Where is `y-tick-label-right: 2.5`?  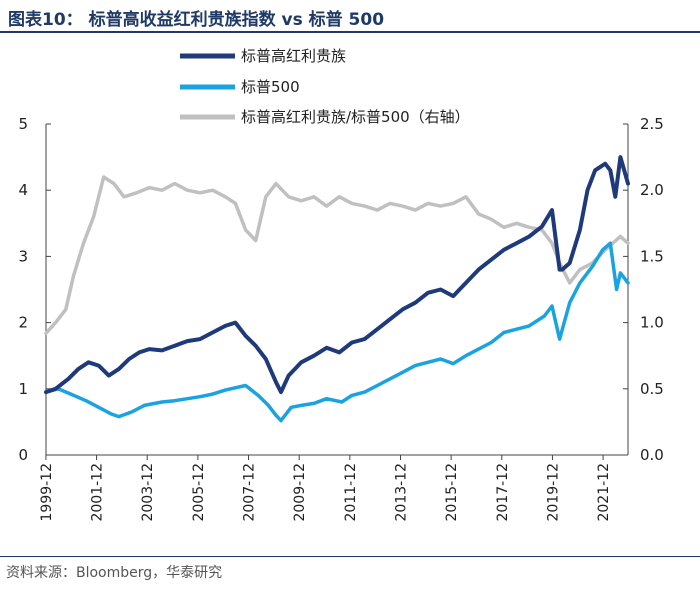 y-tick-label-right: 2.5 is located at coordinates (652, 124).